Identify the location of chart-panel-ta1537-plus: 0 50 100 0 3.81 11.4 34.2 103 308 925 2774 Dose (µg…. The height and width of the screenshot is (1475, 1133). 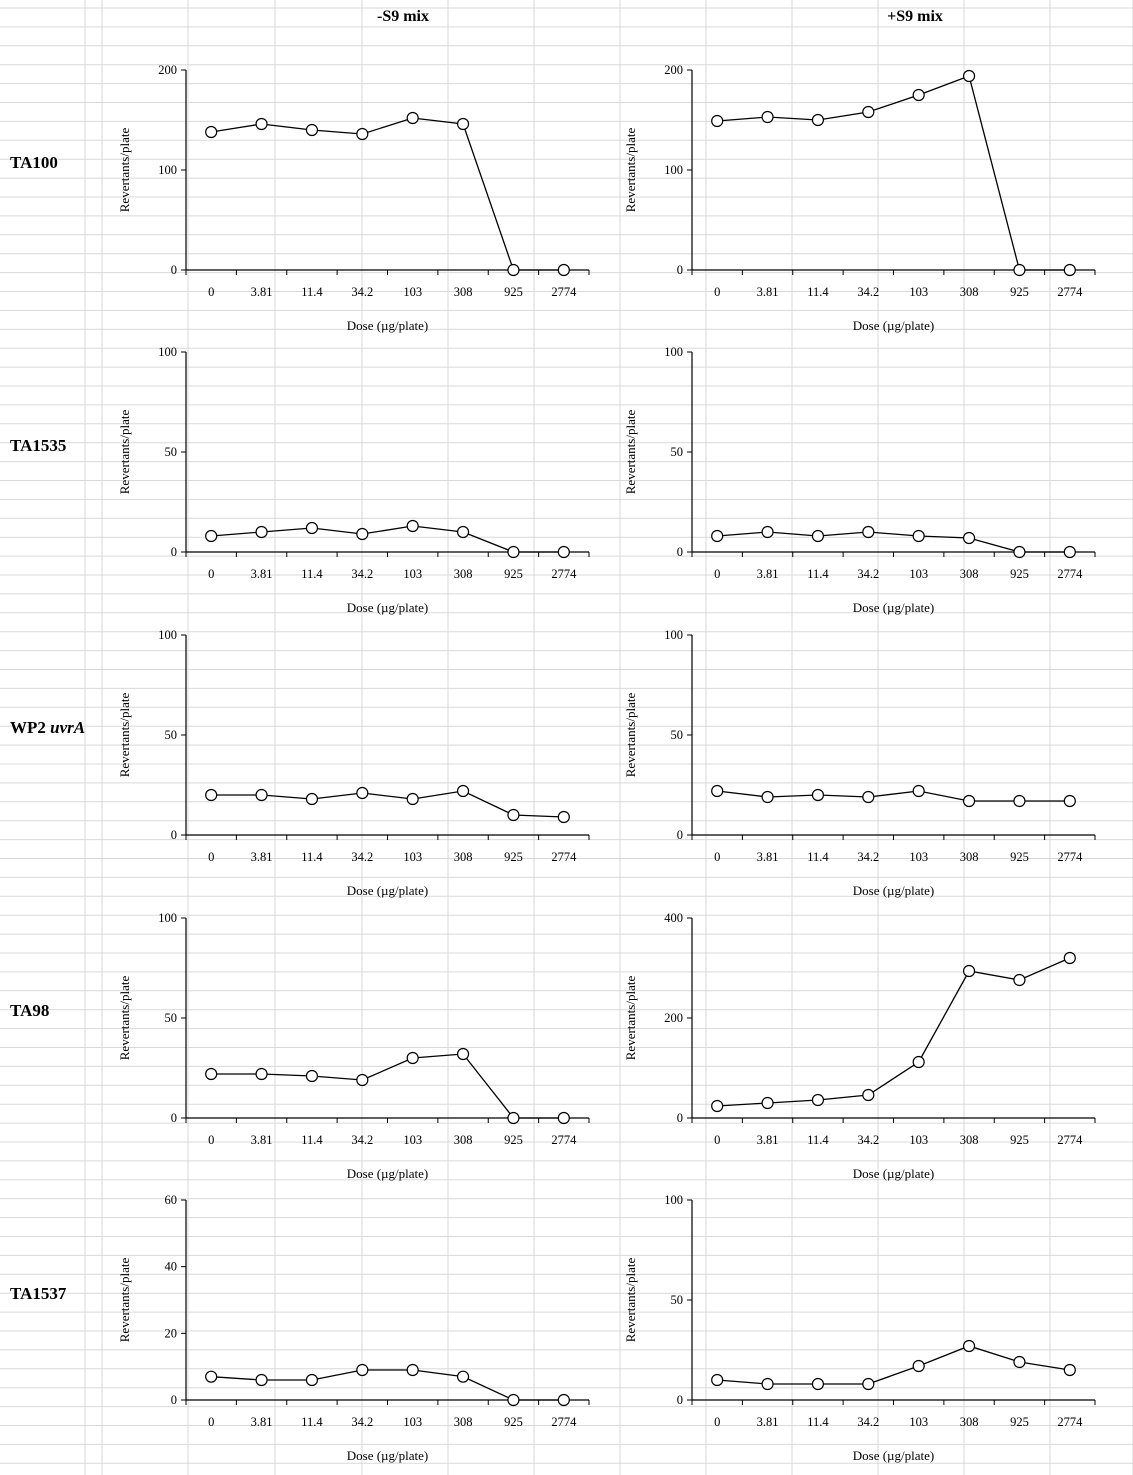
(870, 1323).